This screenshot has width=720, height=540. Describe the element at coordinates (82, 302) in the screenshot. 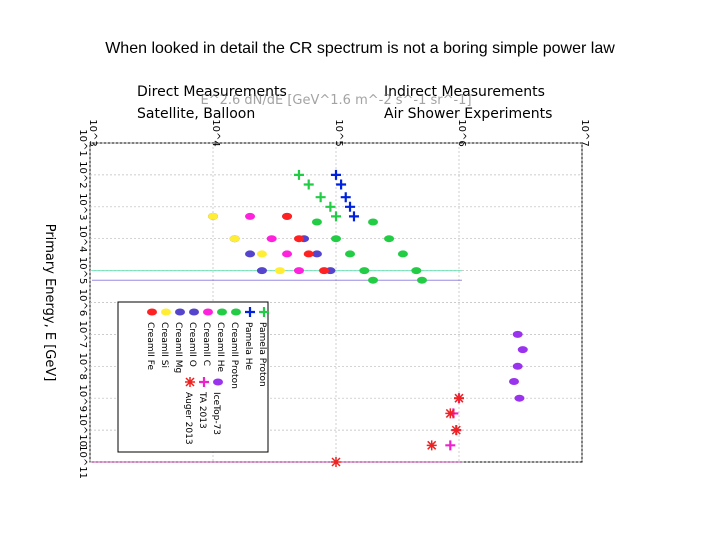

I see `x-tick-label: 10^6` at that location.